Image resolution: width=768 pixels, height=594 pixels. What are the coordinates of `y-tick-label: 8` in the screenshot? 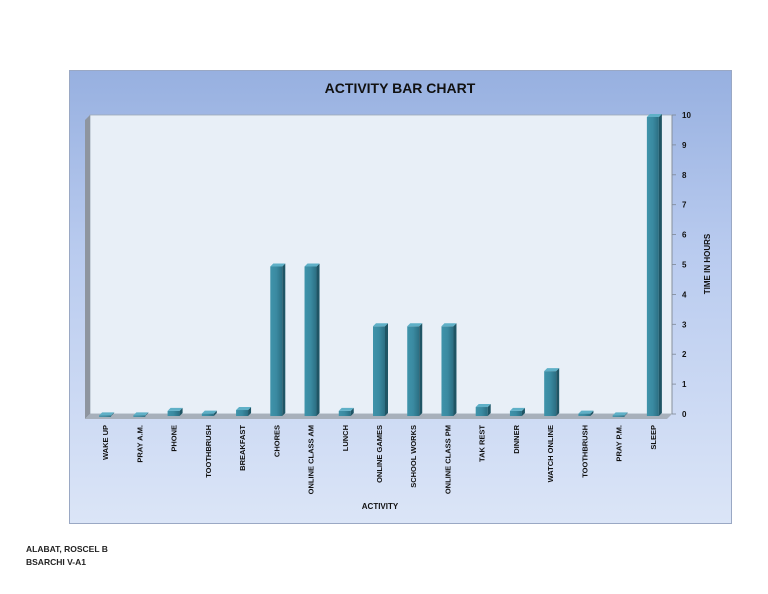 It's located at (684, 175).